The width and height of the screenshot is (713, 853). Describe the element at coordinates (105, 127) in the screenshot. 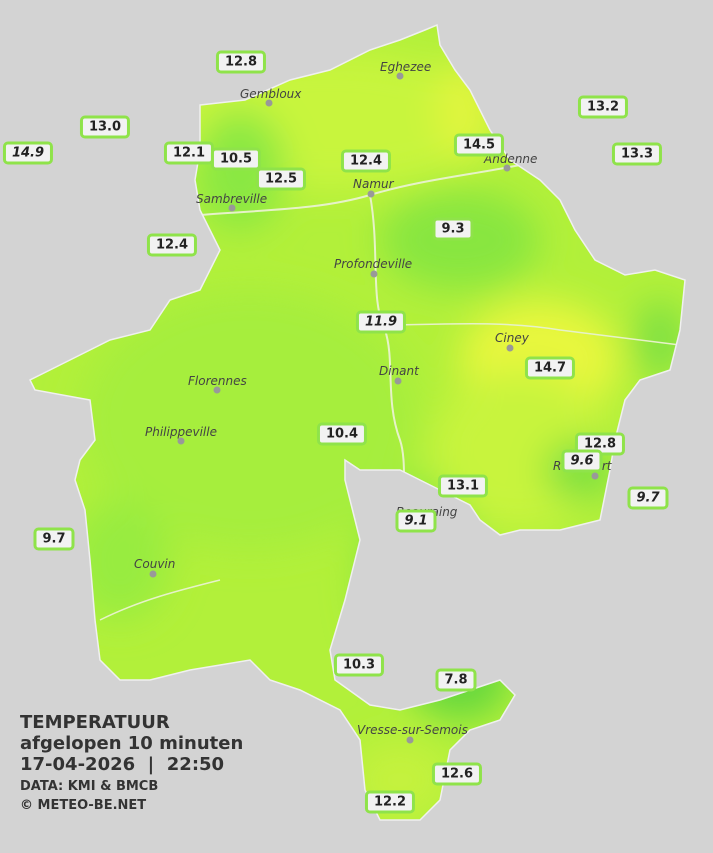

I see `station-temperature: 13.0` at that location.